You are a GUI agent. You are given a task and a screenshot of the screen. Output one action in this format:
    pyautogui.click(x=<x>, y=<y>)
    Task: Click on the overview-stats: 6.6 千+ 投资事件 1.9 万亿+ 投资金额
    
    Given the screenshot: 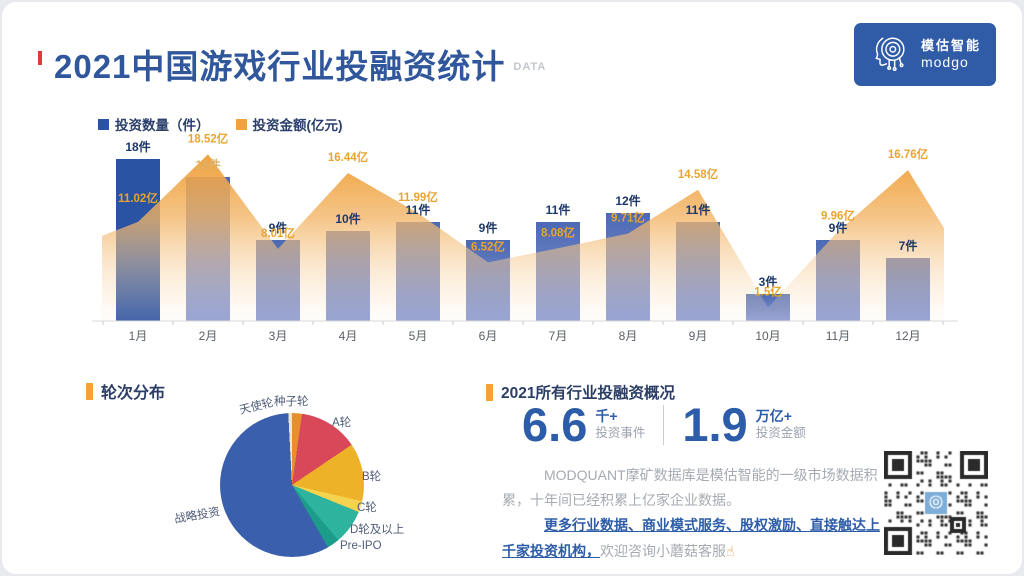 What is the action you would take?
    pyautogui.click(x=664, y=424)
    